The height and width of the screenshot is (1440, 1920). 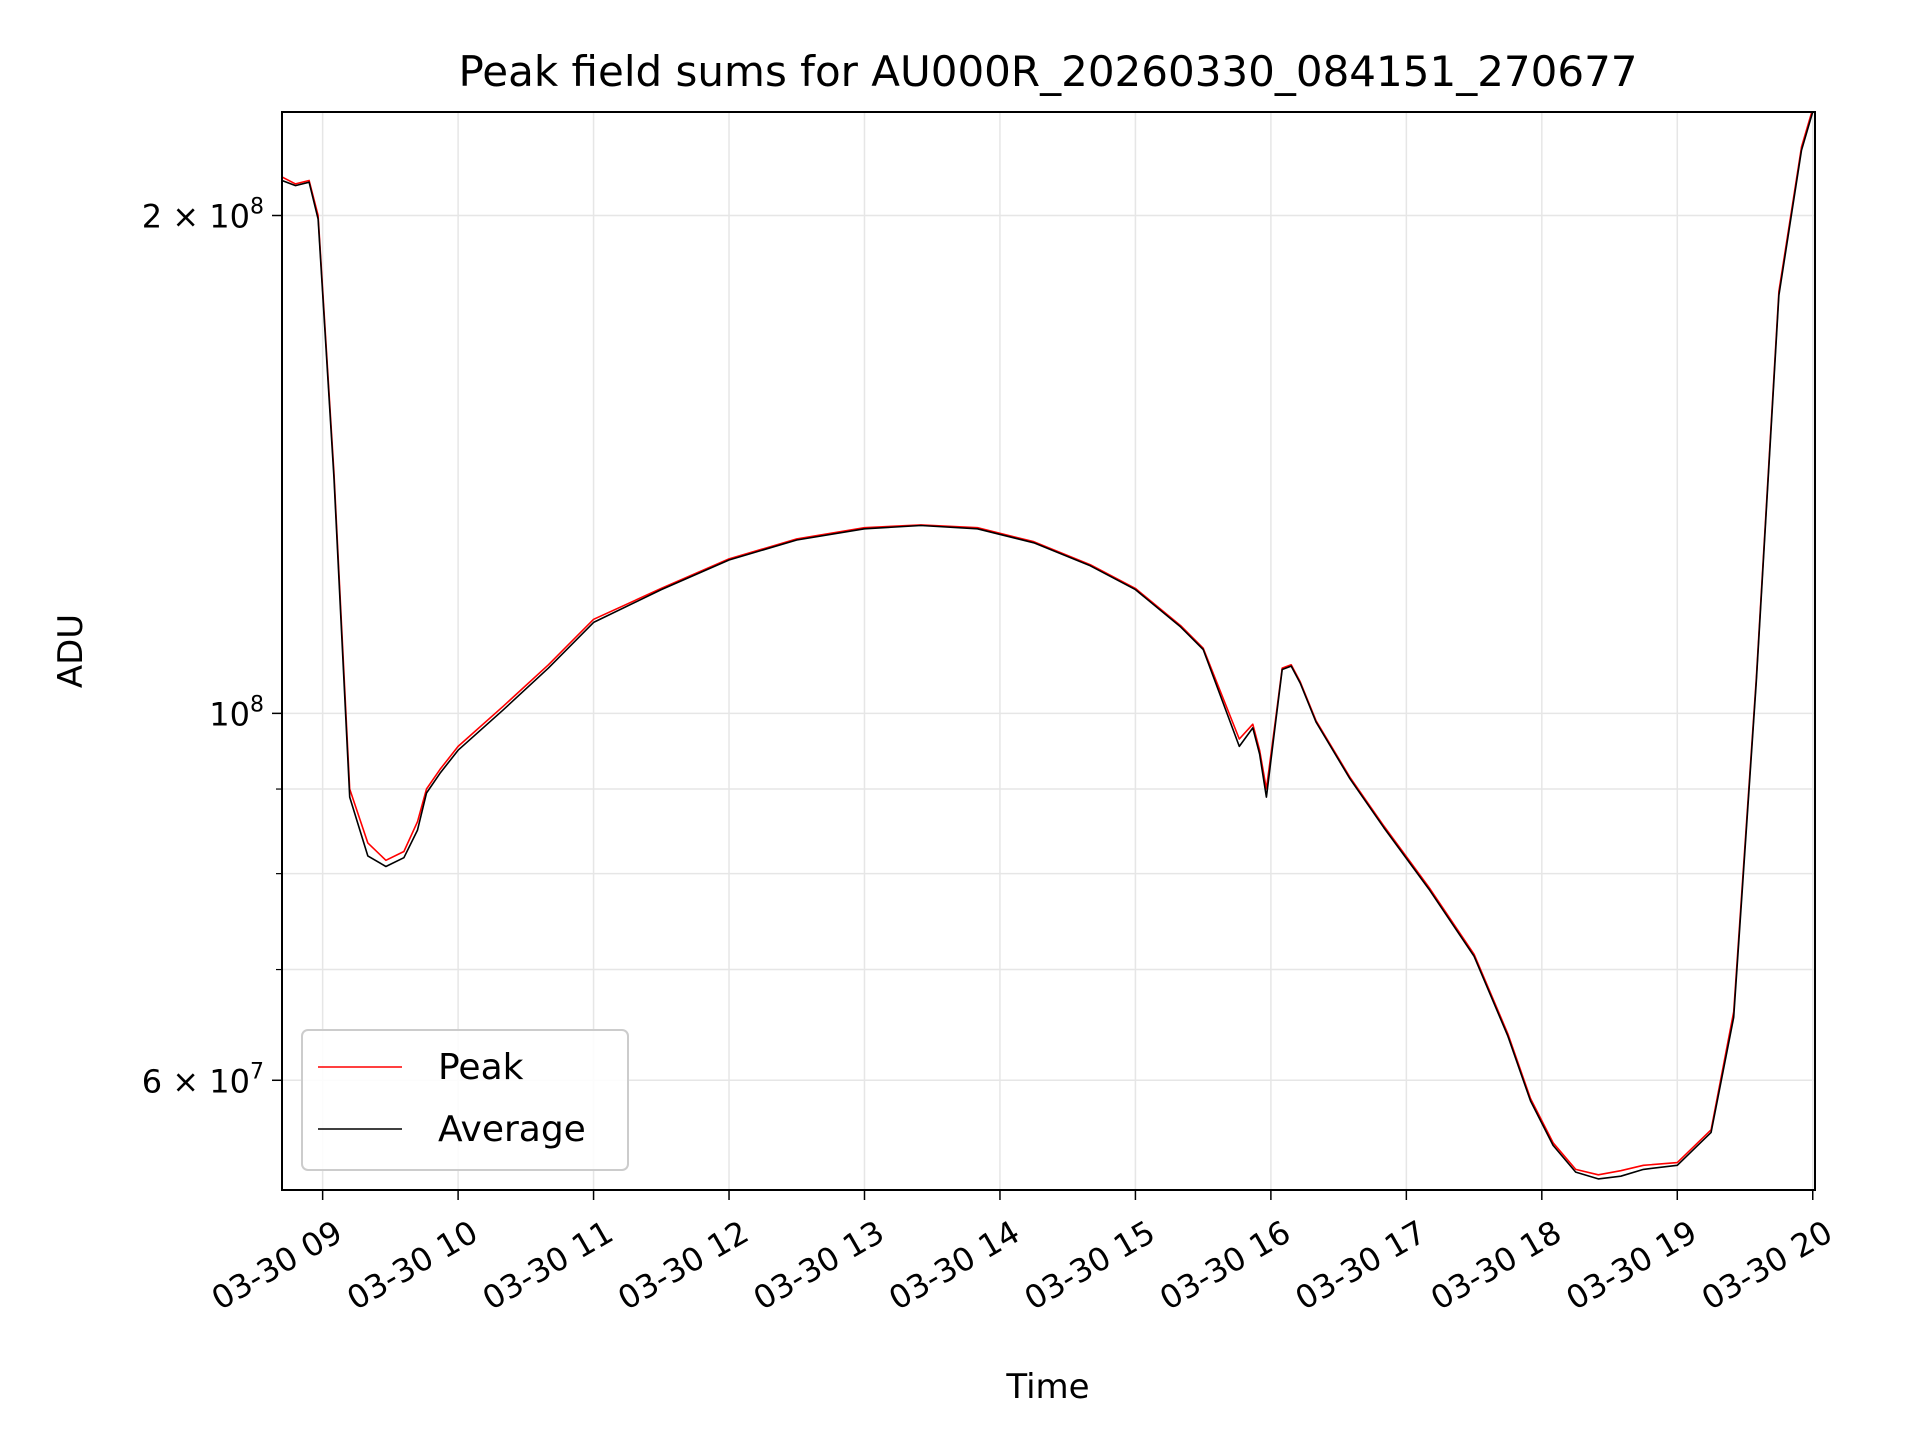 What do you see at coordinates (71, 651) in the screenshot?
I see `y-axis-label: ADU` at bounding box center [71, 651].